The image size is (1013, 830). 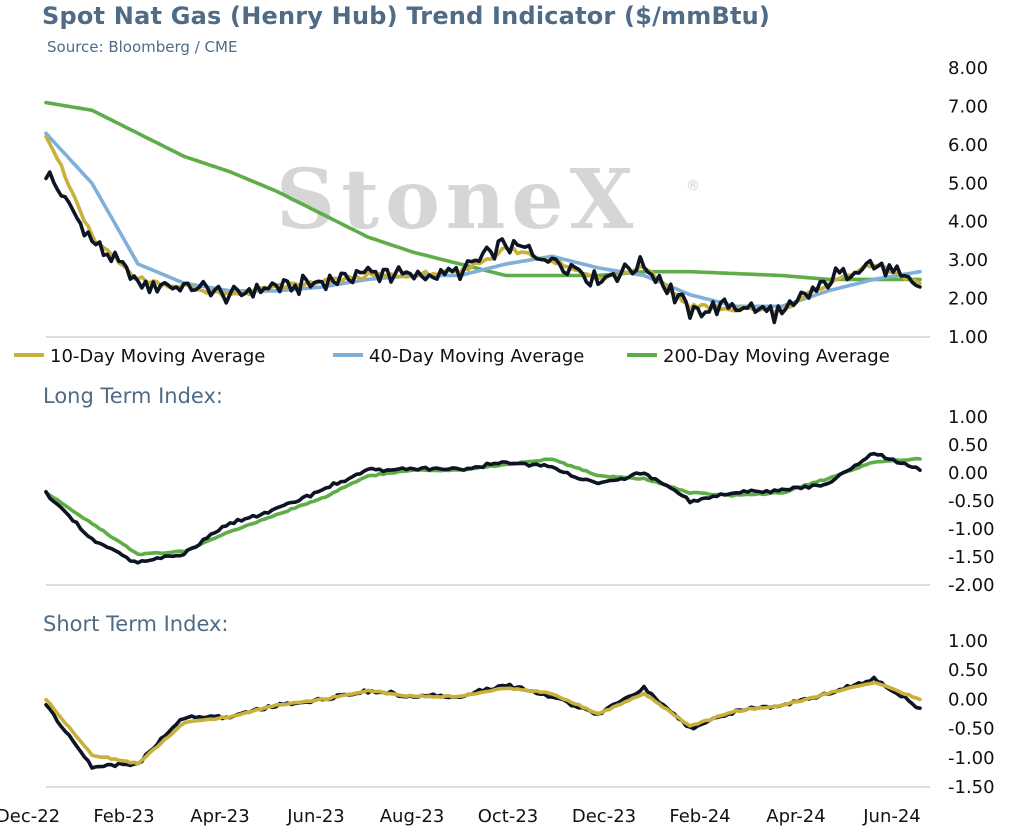 I want to click on legend-label: 200-Day Moving Average, so click(x=776, y=356).